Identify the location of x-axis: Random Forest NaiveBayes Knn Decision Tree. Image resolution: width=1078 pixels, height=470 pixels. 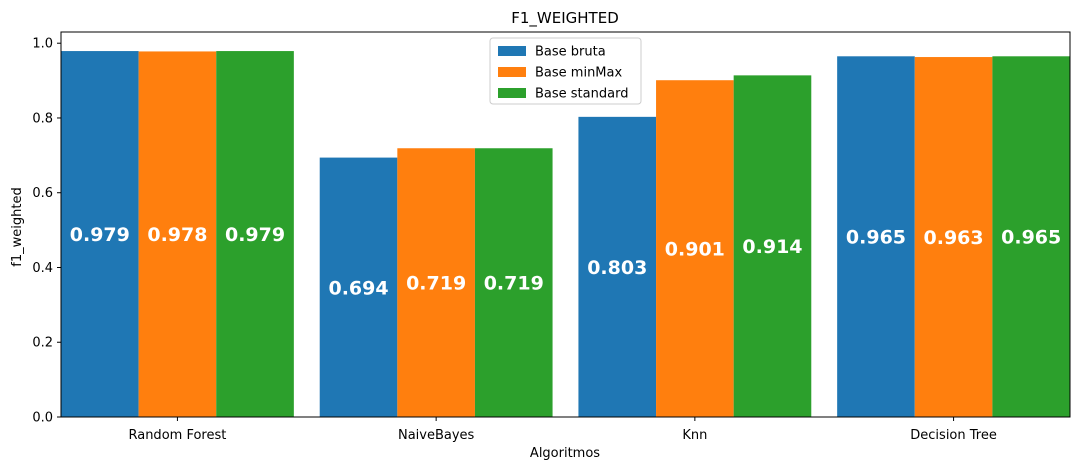
(562, 430).